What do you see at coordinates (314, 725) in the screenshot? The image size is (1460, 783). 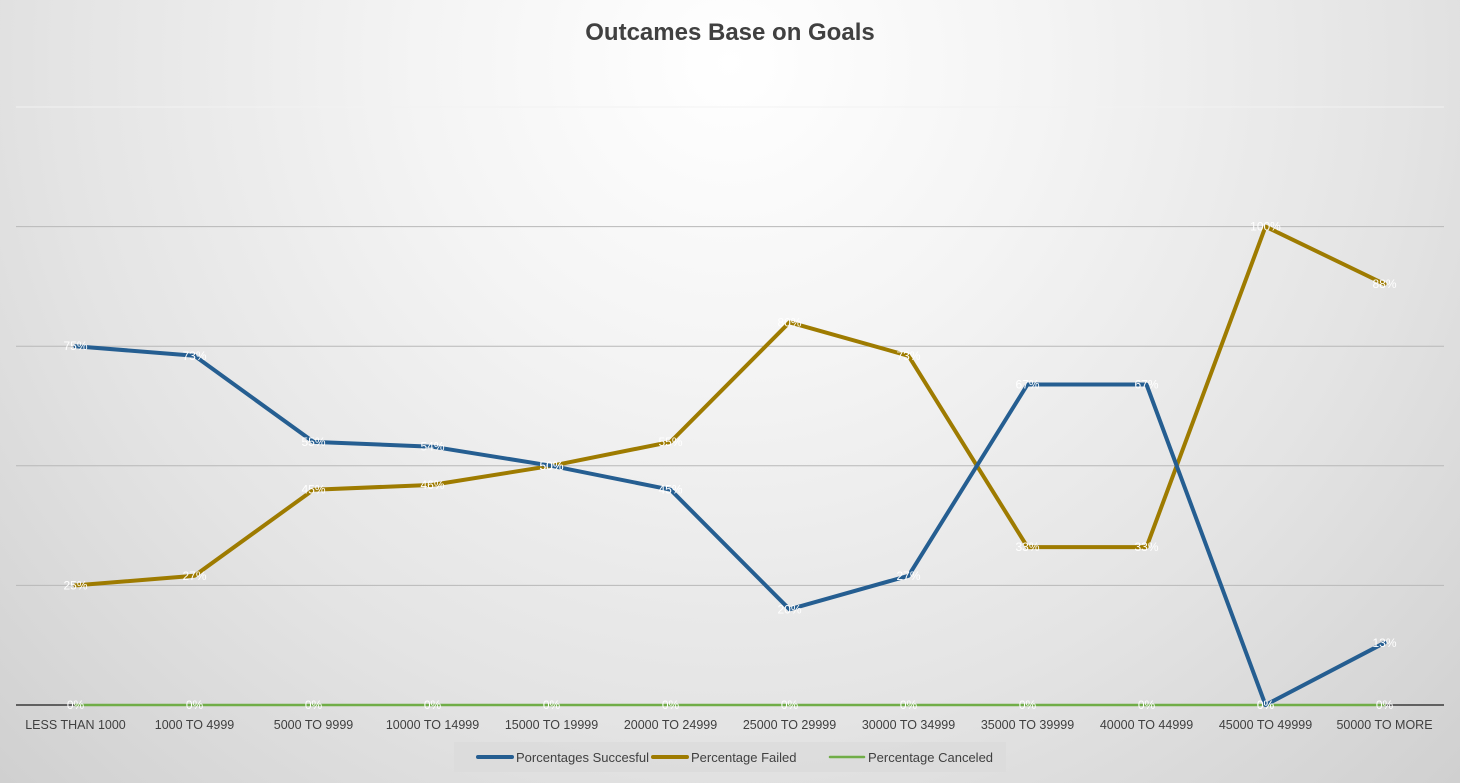 I see `x-tick-label: 5000 TO 9999` at bounding box center [314, 725].